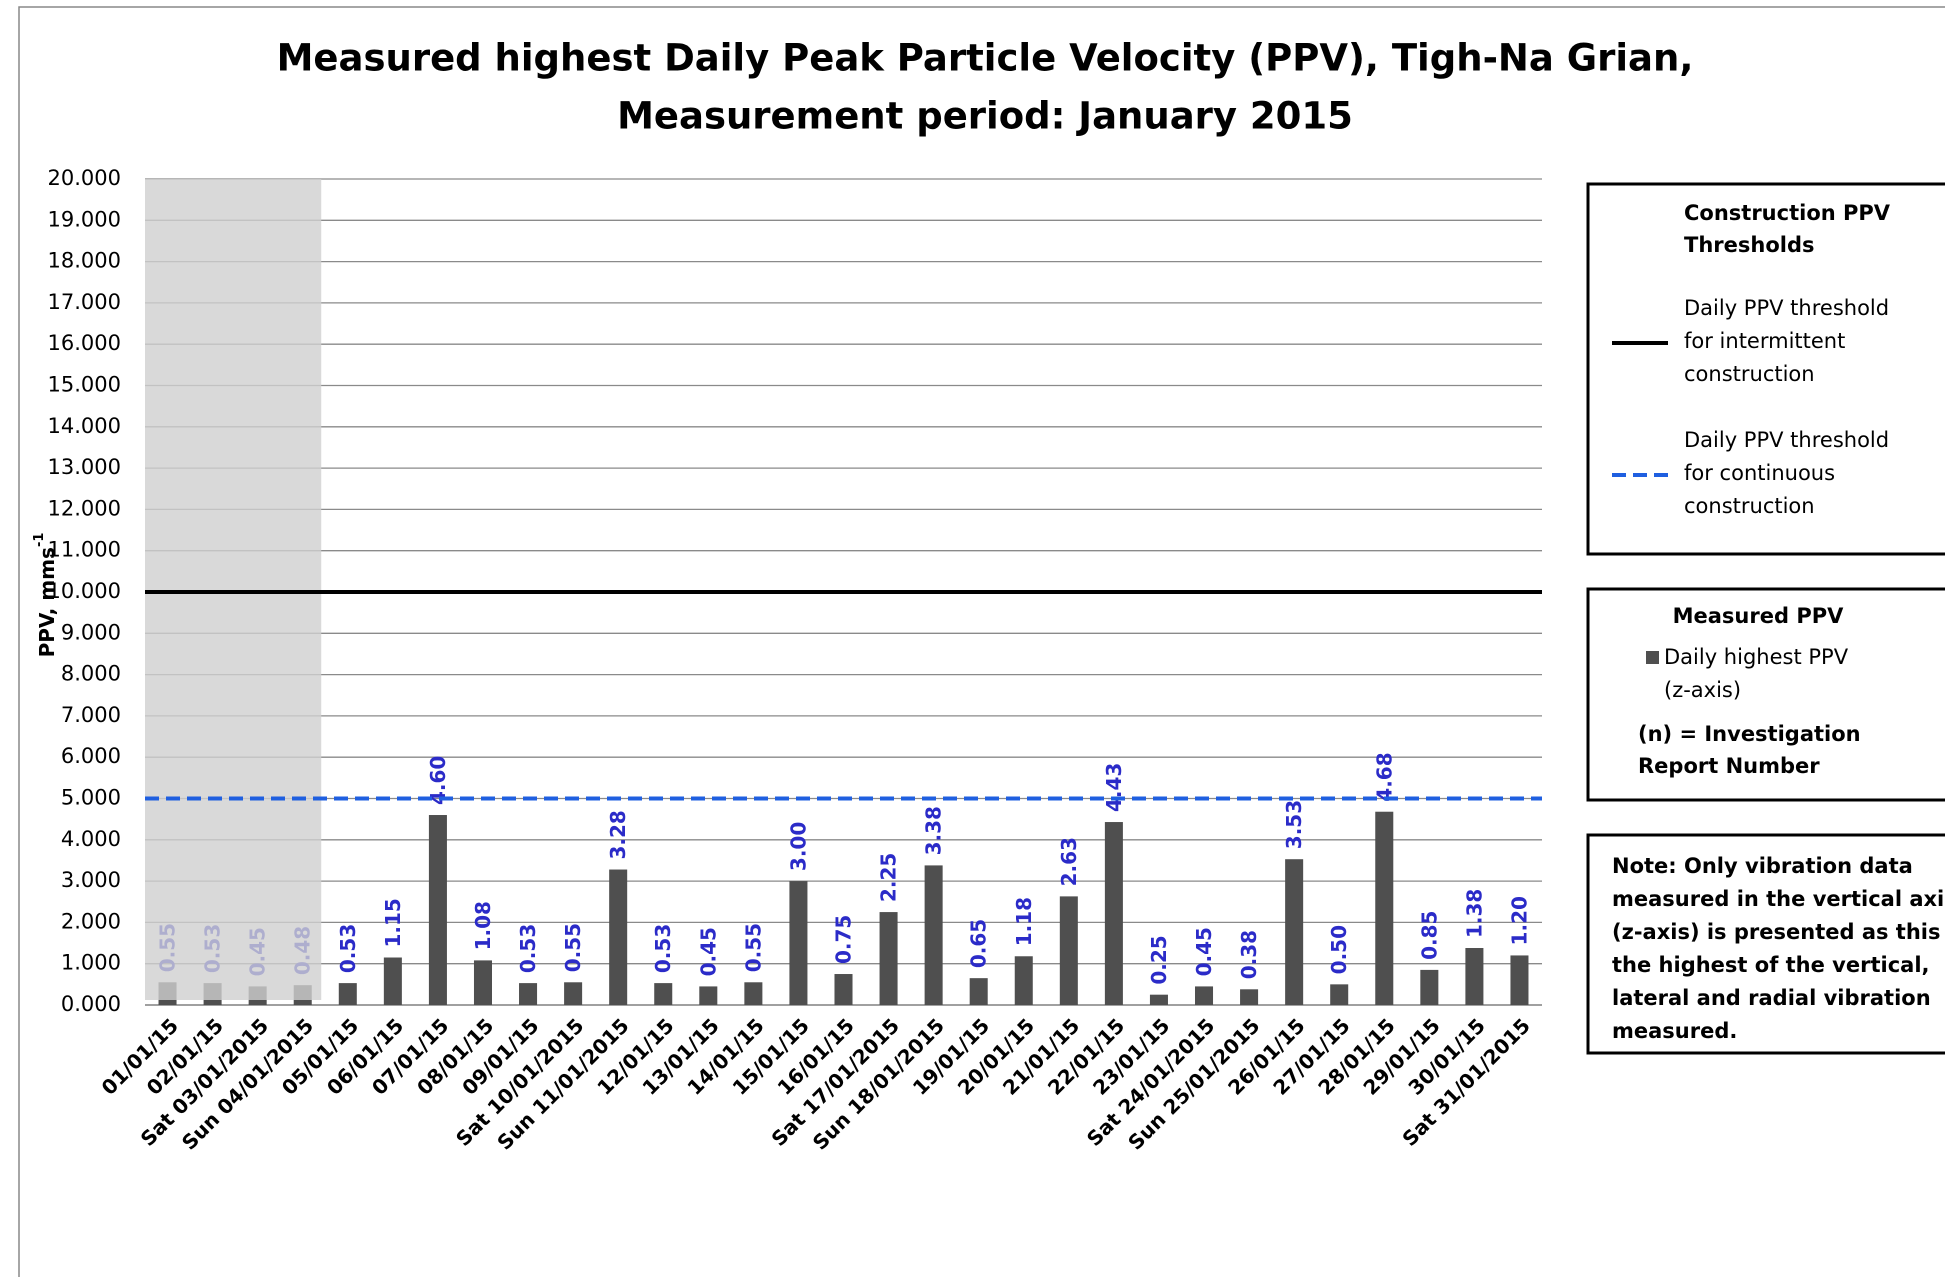 The image size is (1945, 1277). Describe the element at coordinates (889, 877) in the screenshot. I see `value-label: 2.25` at that location.